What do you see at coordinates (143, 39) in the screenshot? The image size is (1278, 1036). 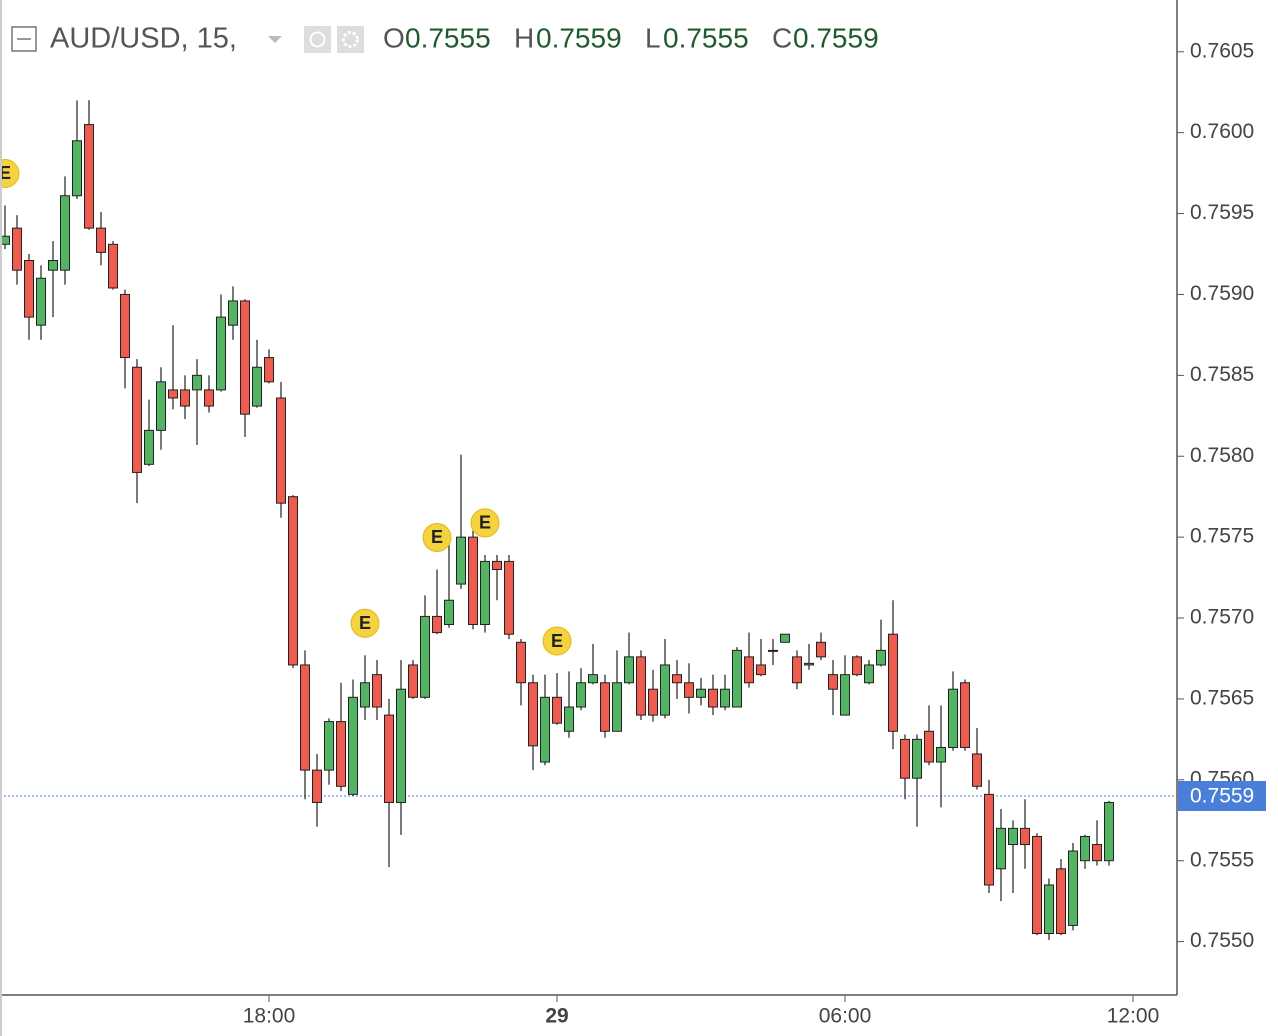 I see `symbol: AUD/USD, 15,` at bounding box center [143, 39].